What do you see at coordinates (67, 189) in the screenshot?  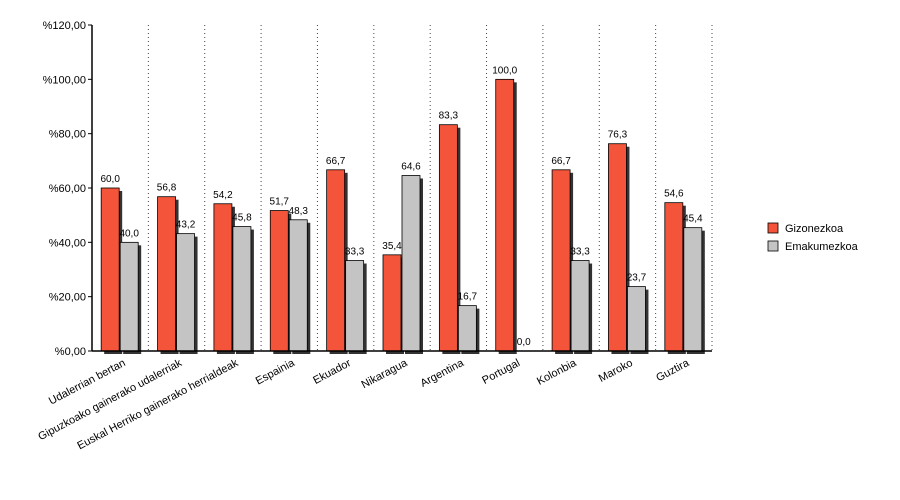 I see `y-tick-label: %60,00` at bounding box center [67, 189].